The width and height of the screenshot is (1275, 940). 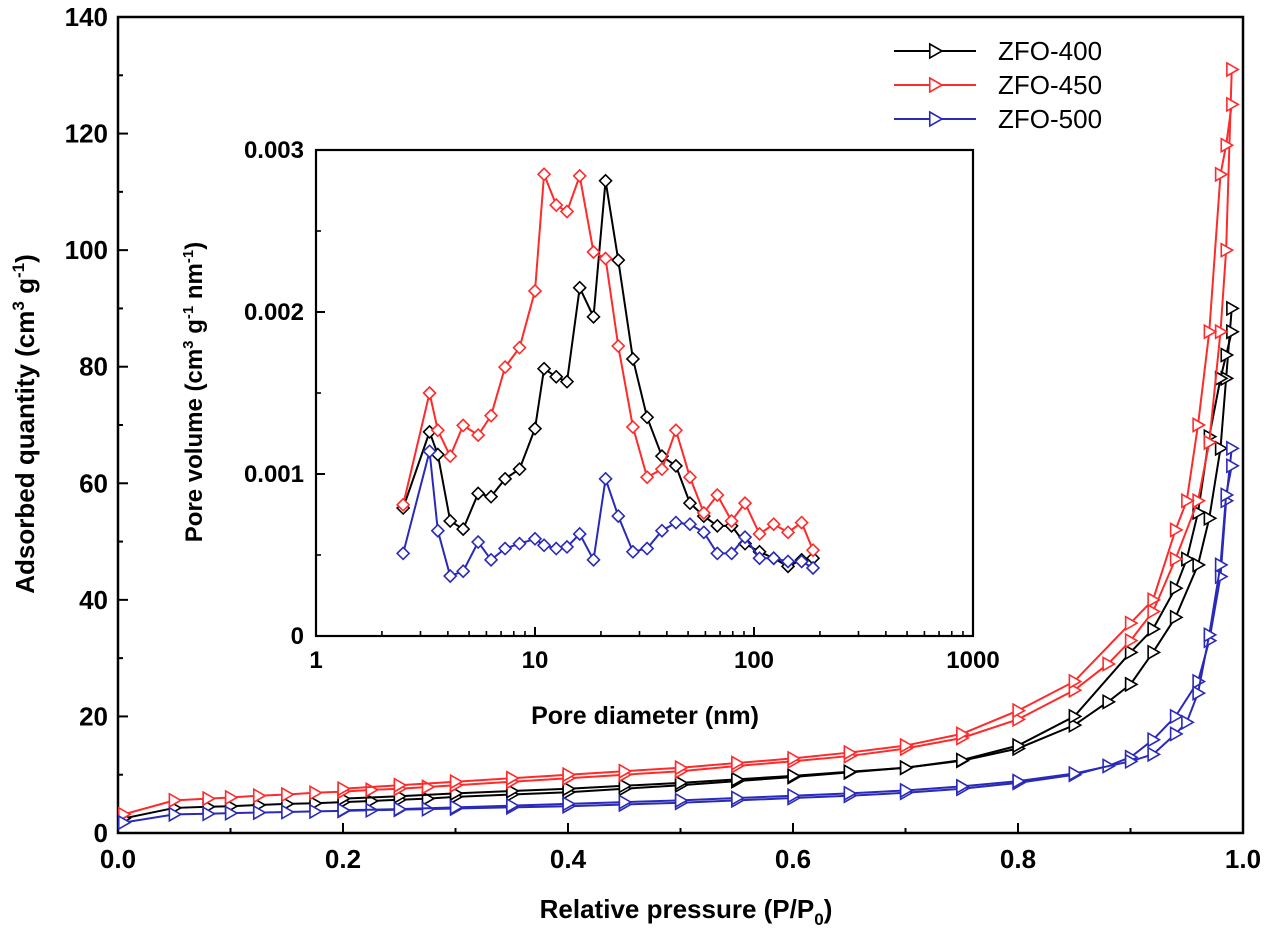 I want to click on inset-y-tick-label: 0, so click(x=297, y=636).